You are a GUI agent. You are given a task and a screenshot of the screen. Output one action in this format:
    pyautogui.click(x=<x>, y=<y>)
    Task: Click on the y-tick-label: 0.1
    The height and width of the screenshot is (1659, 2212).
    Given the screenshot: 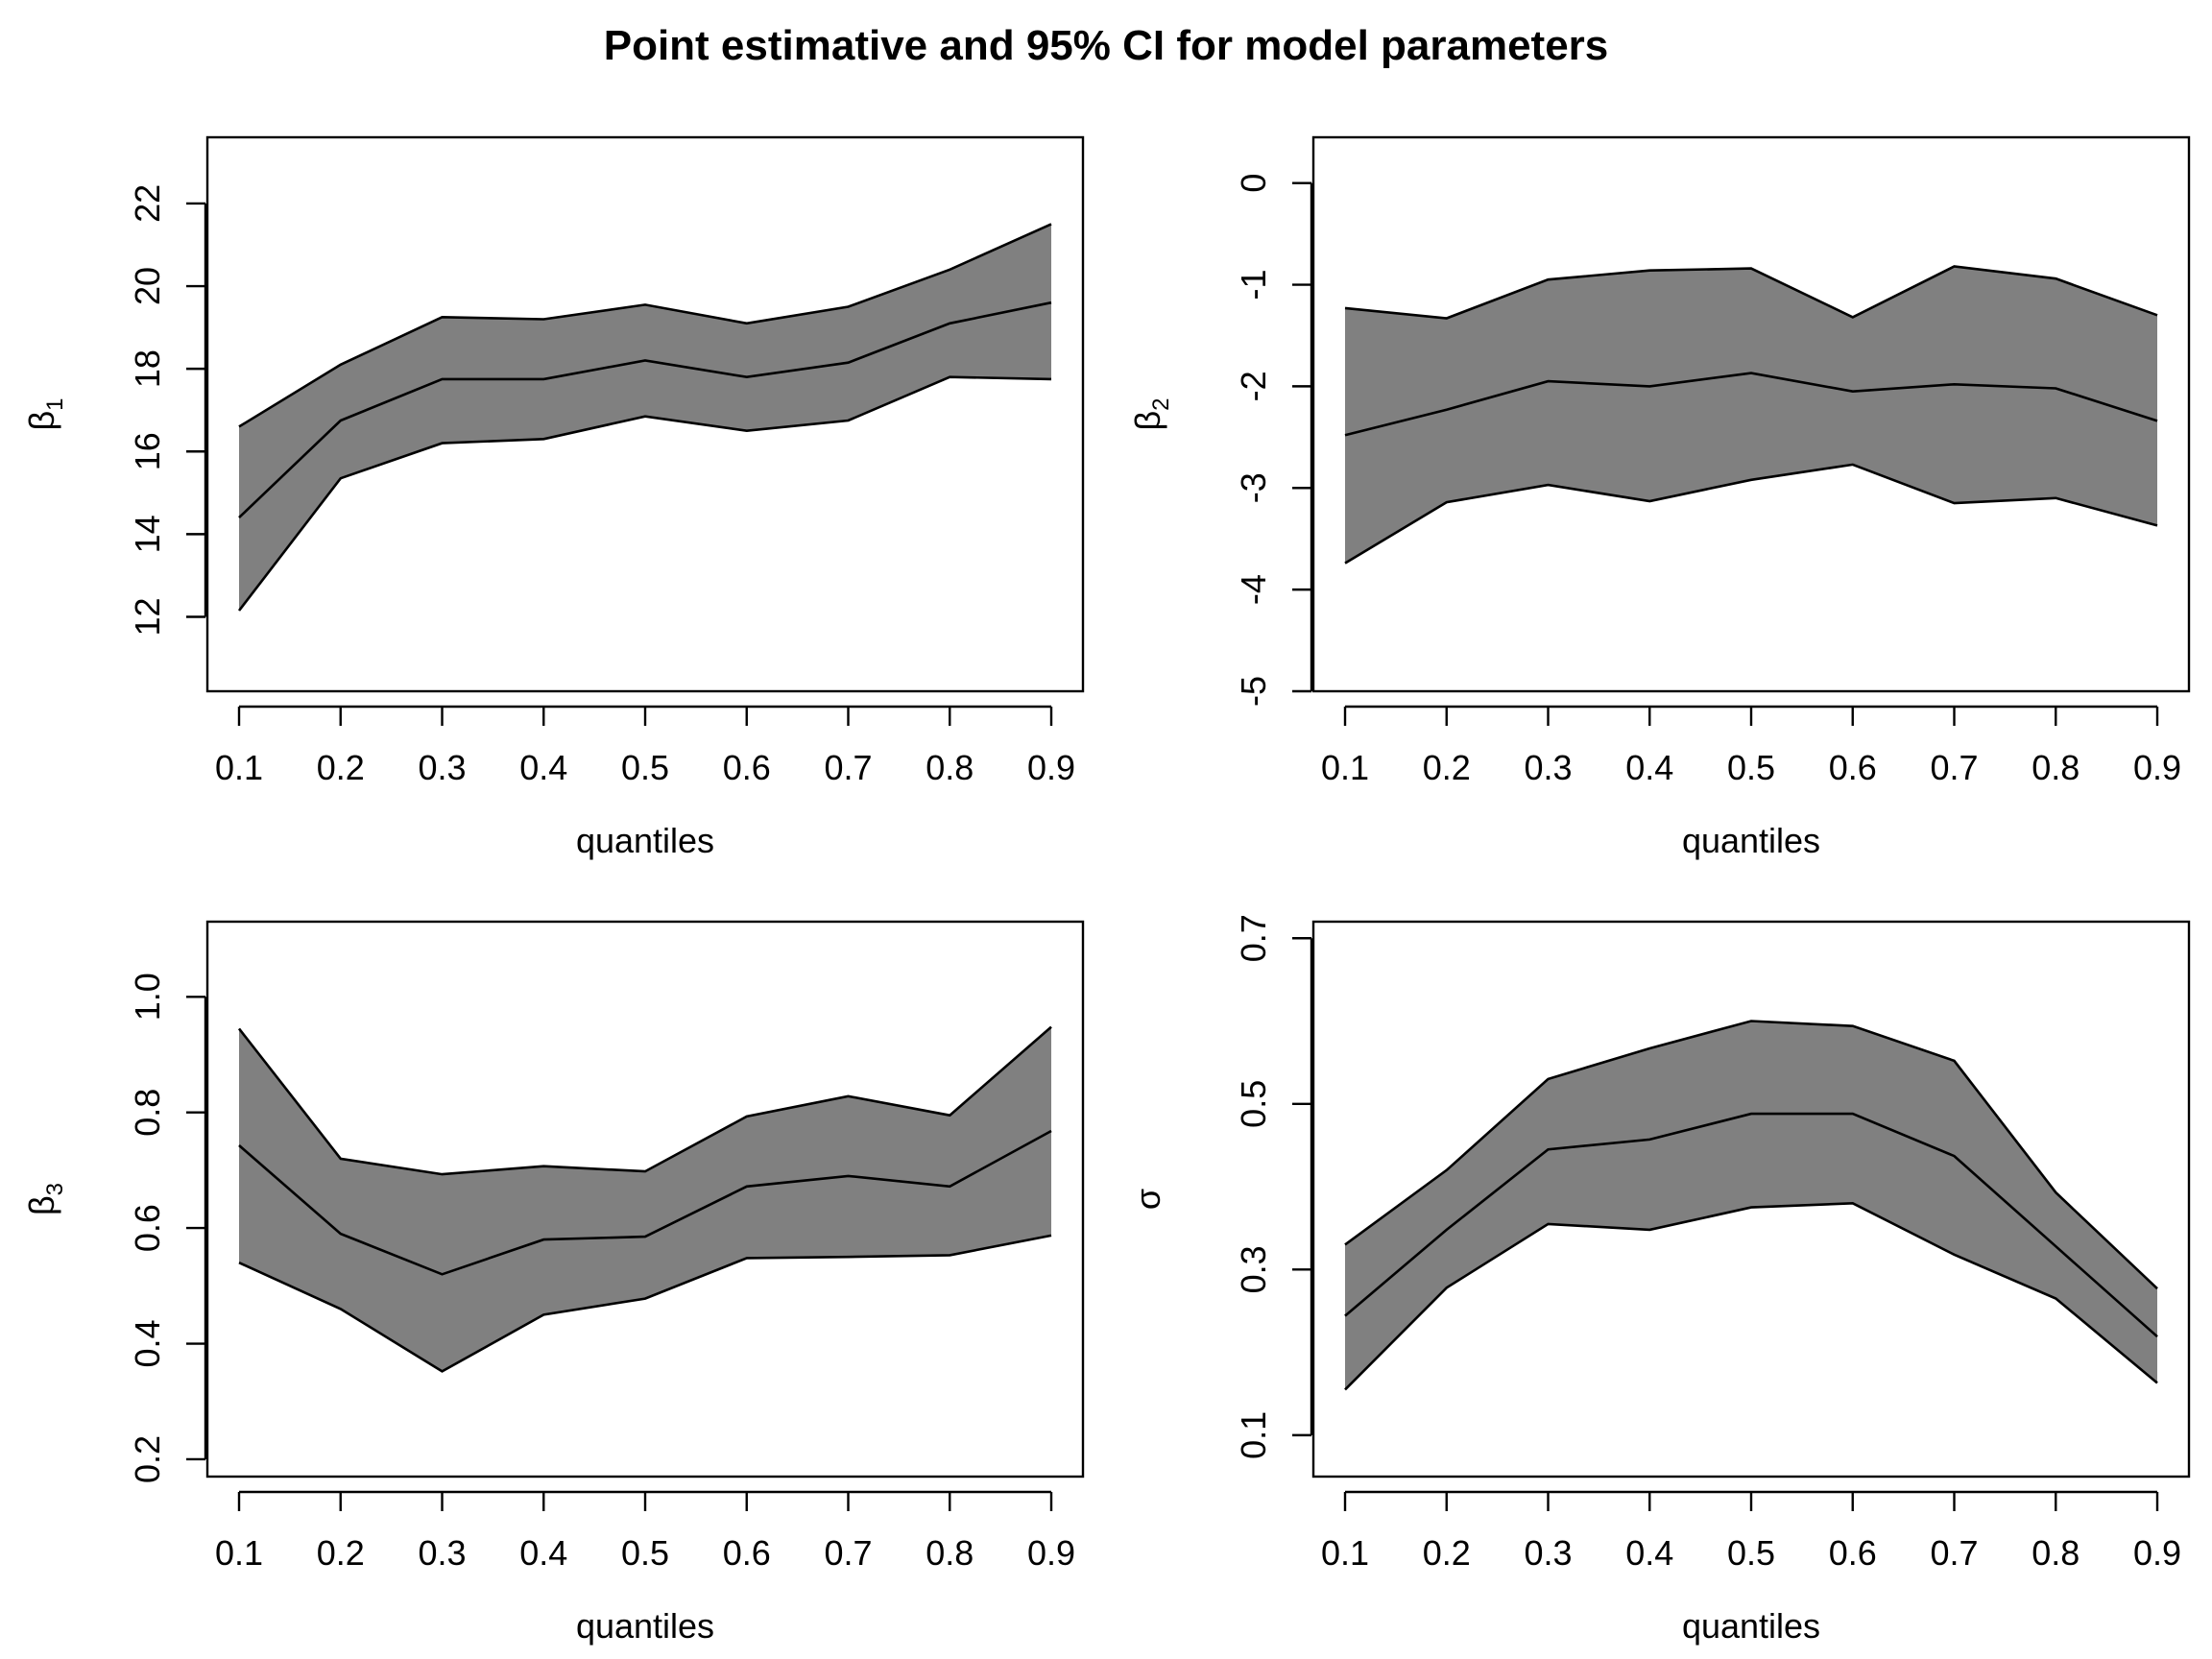 What is the action you would take?
    pyautogui.click(x=1253, y=1435)
    